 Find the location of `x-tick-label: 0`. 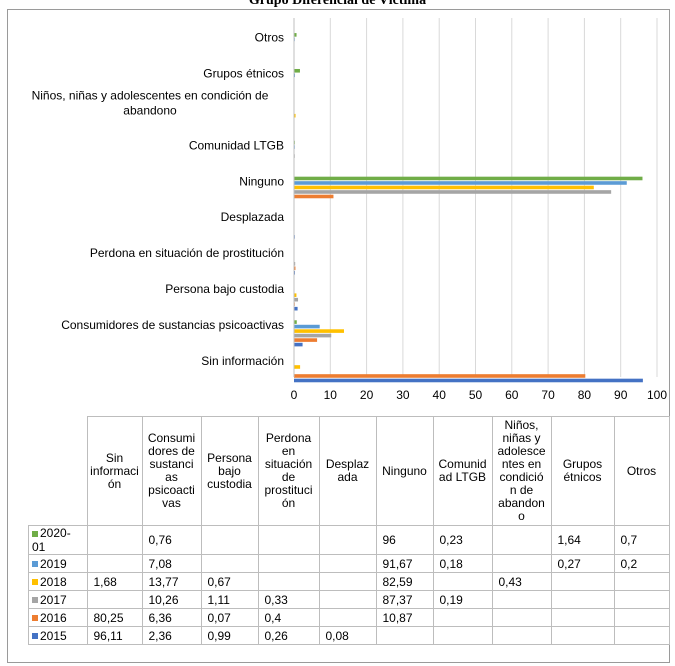

x-tick-label: 0 is located at coordinates (294, 395).